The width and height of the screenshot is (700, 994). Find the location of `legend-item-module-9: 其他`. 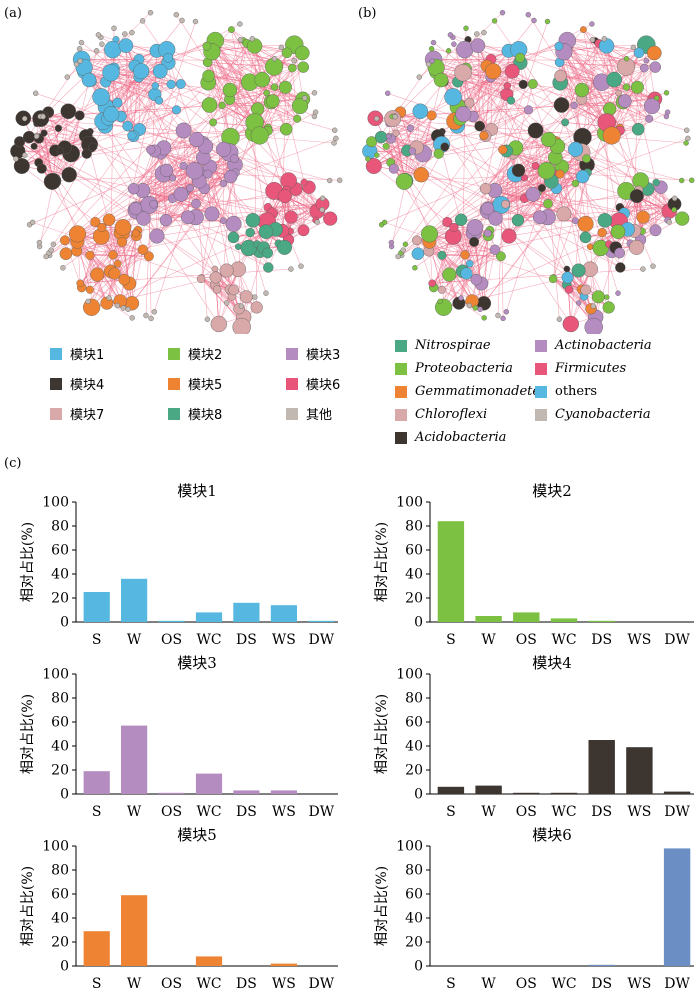

legend-item-module-9: 其他 is located at coordinates (309, 413).